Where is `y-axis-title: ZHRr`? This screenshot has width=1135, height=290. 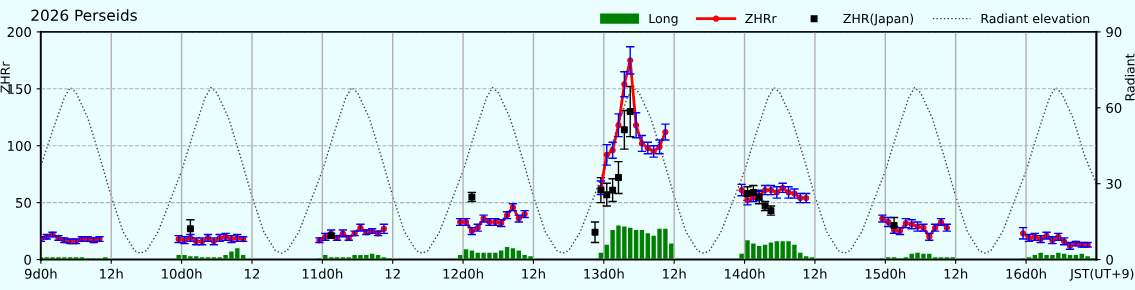 y-axis-title: ZHRr is located at coordinates (5, 77).